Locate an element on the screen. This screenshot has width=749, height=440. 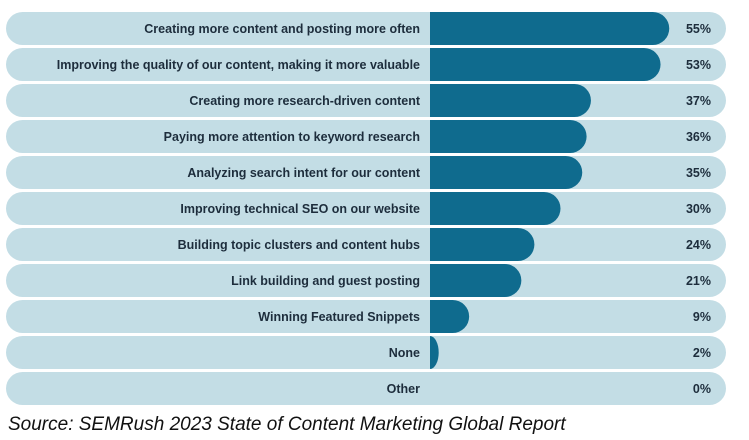
value-label: 36% is located at coordinates (698, 137).